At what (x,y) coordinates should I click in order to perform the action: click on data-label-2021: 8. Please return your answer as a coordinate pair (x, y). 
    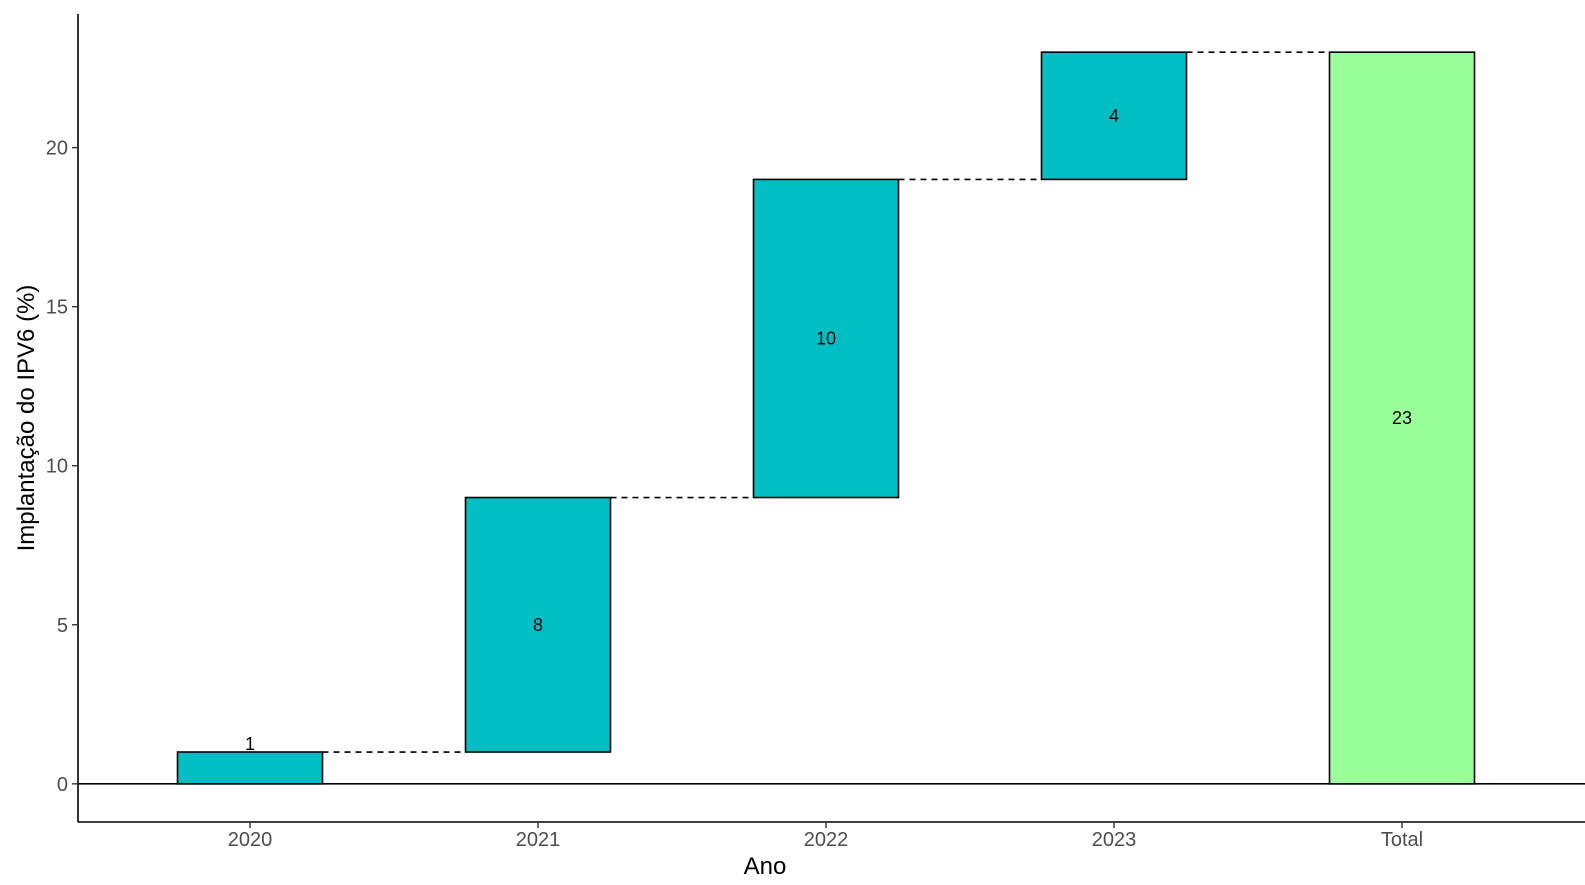
    Looking at the image, I should click on (538, 625).